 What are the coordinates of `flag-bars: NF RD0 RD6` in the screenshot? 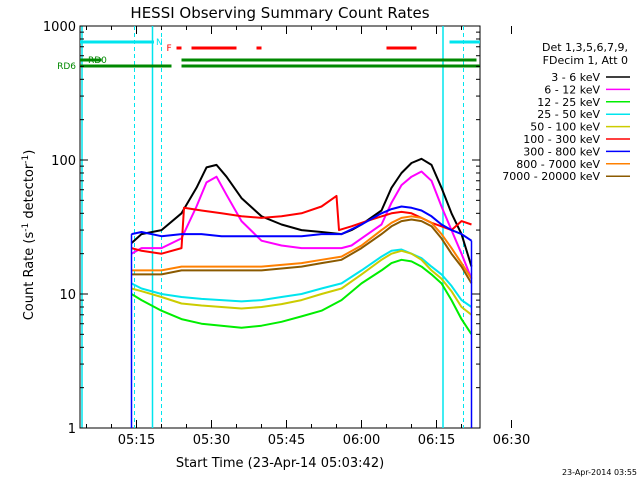 It's located at (268, 55).